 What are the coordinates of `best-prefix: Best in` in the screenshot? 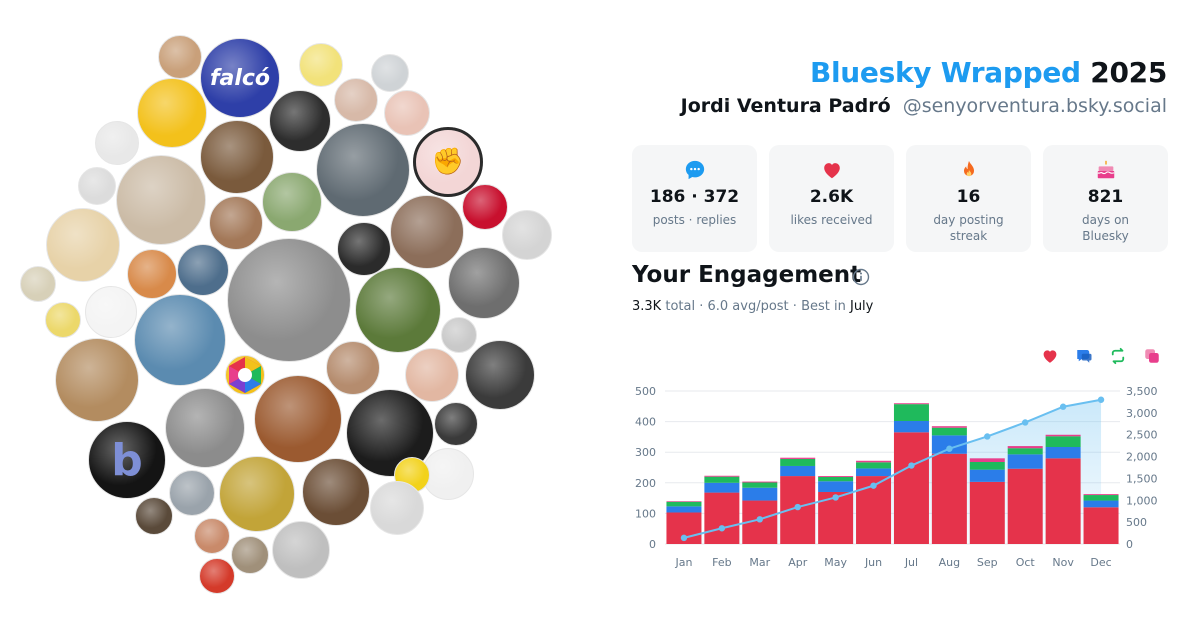 It's located at (825, 306).